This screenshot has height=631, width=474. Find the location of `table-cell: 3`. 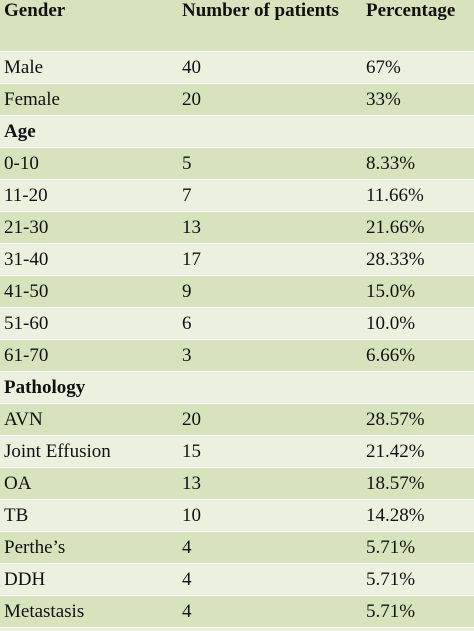

table-cell: 3 is located at coordinates (270, 355).